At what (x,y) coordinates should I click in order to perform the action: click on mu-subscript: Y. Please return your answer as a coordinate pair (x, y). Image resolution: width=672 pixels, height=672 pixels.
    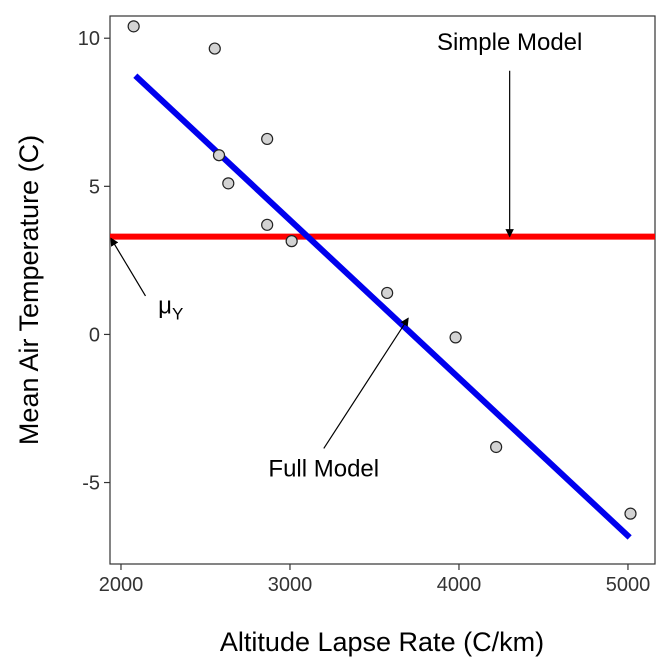
    Looking at the image, I should click on (177, 314).